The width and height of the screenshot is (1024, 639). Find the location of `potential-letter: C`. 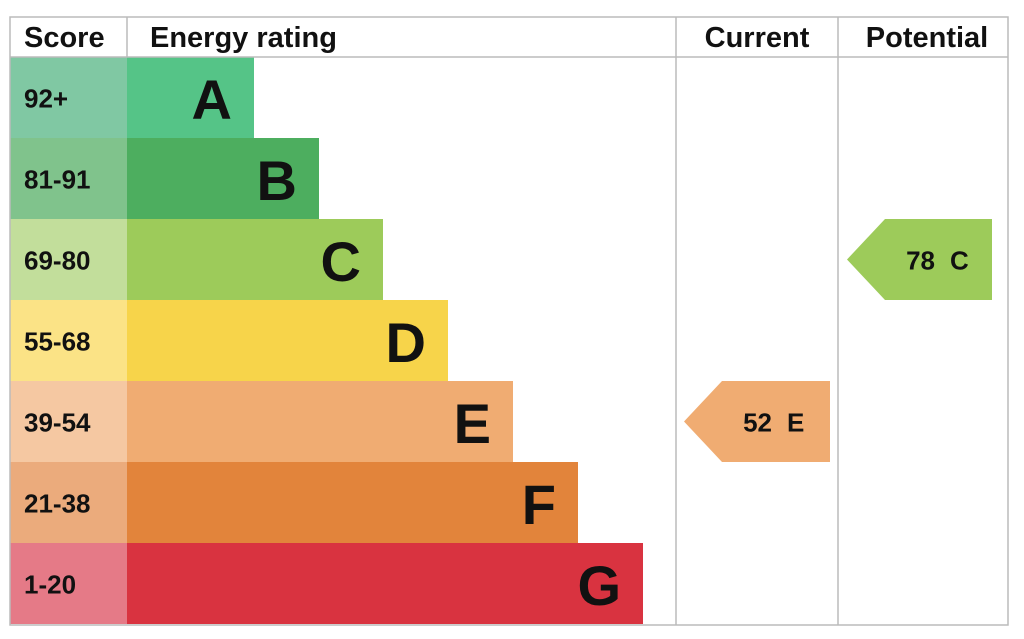

potential-letter: C is located at coordinates (959, 261).